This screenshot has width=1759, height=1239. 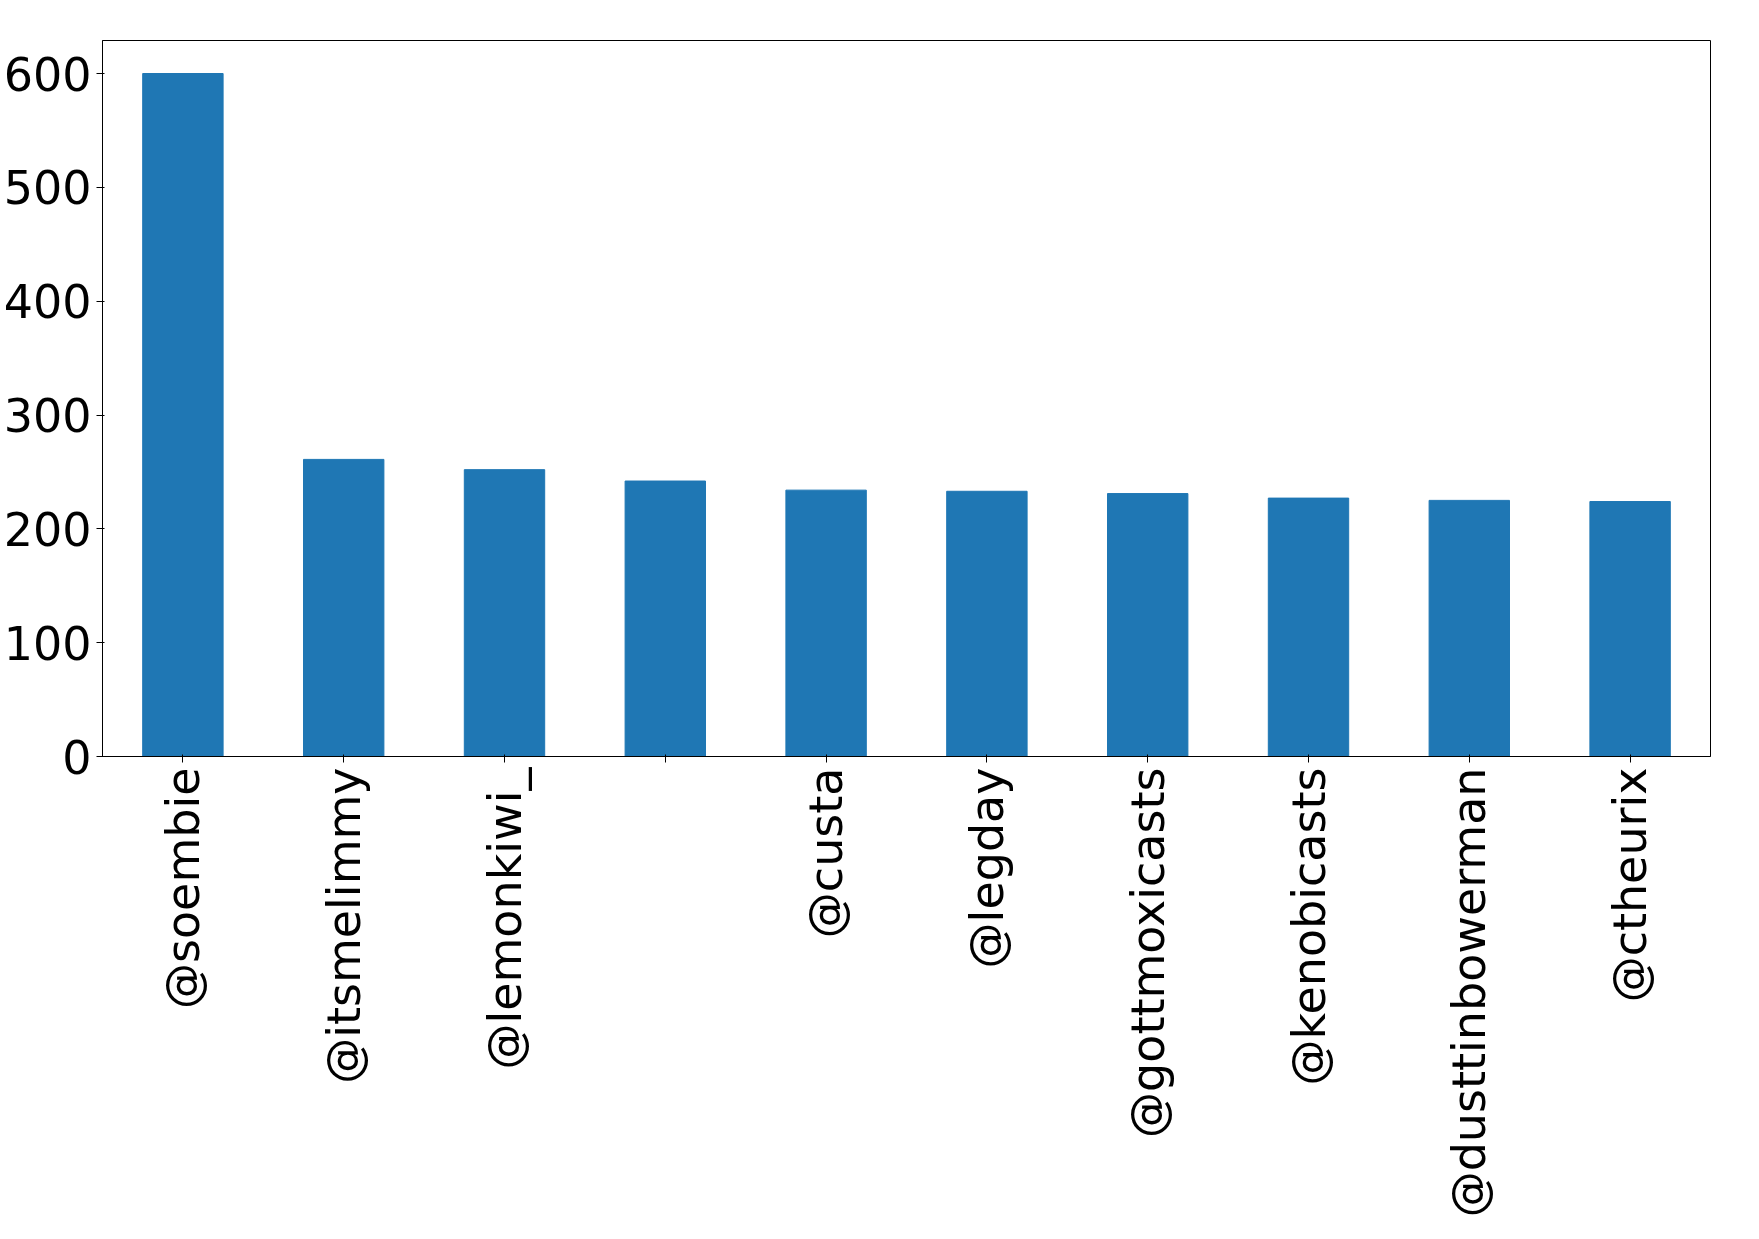 What do you see at coordinates (343, 925) in the screenshot?
I see `x-tick-label: @itsmelimmy` at bounding box center [343, 925].